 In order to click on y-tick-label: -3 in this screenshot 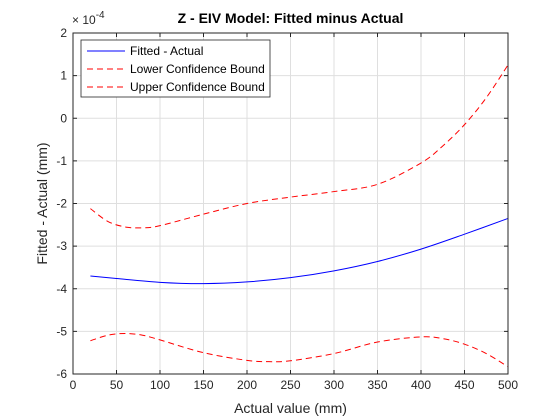, I will do `click(61, 246)`.